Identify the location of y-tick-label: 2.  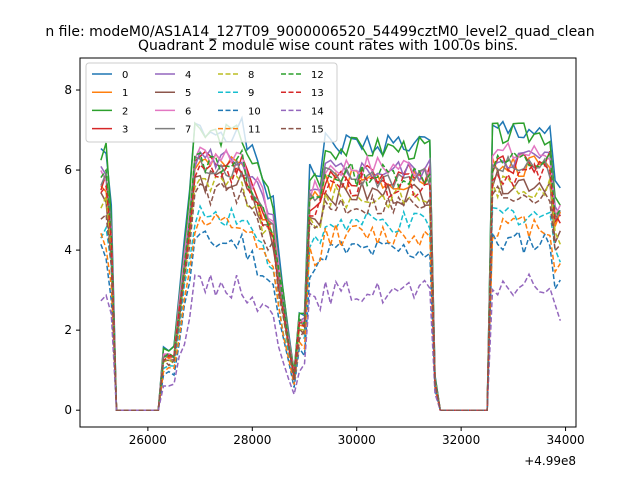
(68, 330).